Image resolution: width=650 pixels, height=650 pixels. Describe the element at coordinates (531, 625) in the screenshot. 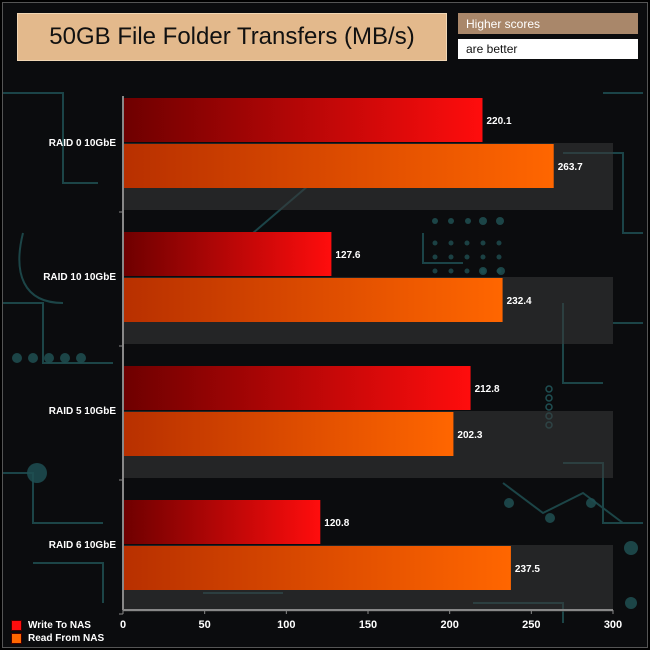

I see `x-tick-label: 250` at that location.